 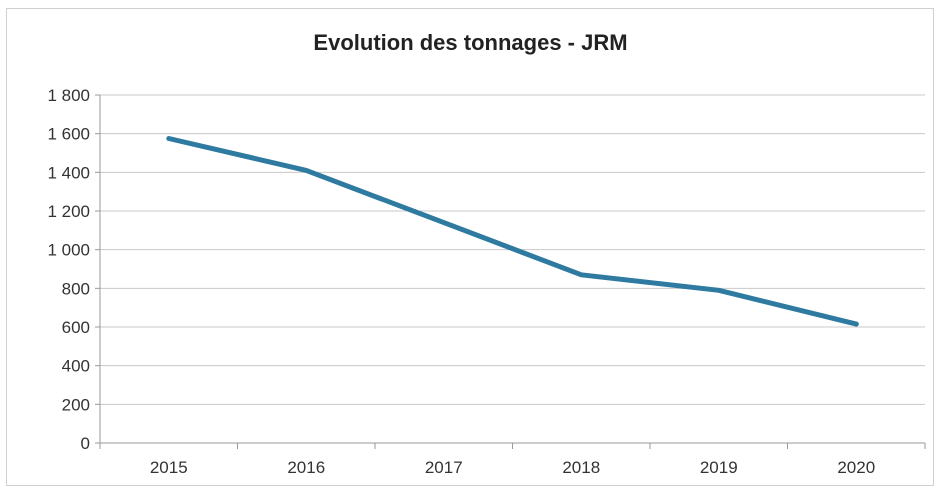 What do you see at coordinates (68, 269) in the screenshot?
I see `y-tick-labels: 0 200 400 600 800 1 000 1 200 1 400 1 600 1 800` at bounding box center [68, 269].